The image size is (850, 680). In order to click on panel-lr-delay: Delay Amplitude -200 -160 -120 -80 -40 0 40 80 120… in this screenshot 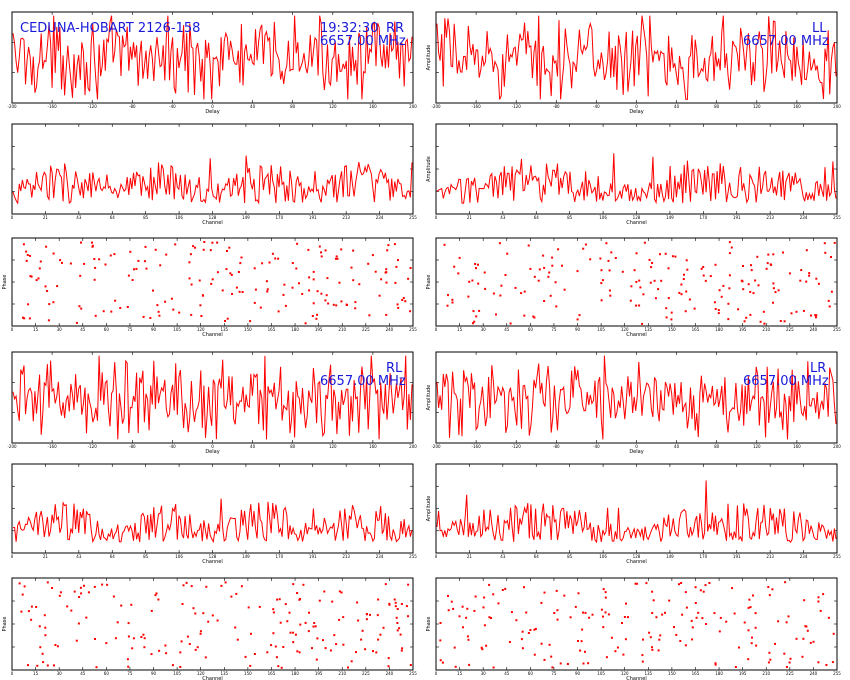, I will do `click(633, 403)`.